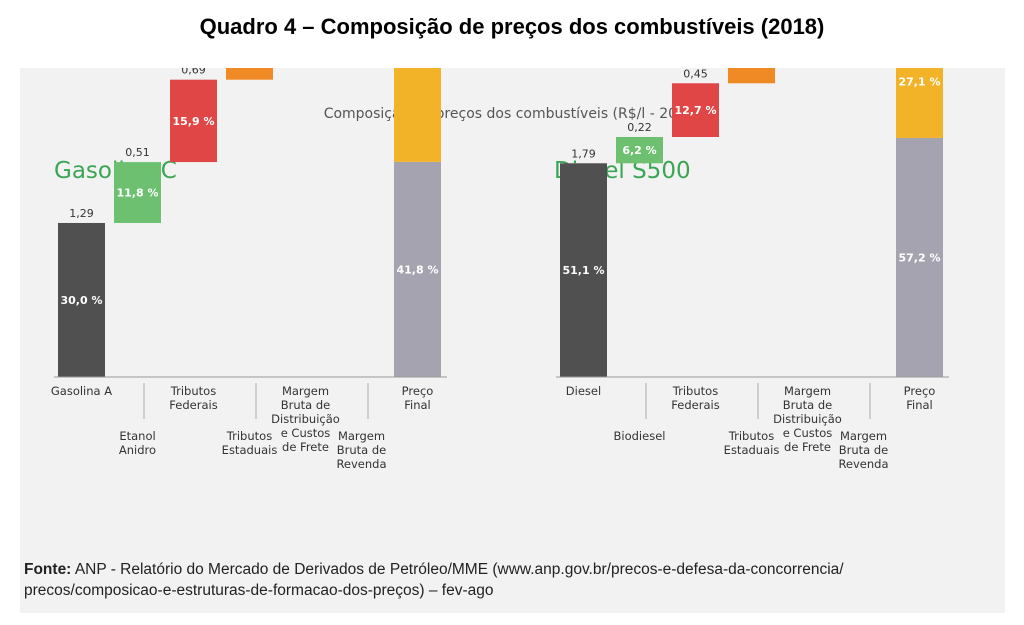 This screenshot has width=1024, height=625. I want to click on chart2-category-label-4-line-1: Tributos, so click(751, 436).